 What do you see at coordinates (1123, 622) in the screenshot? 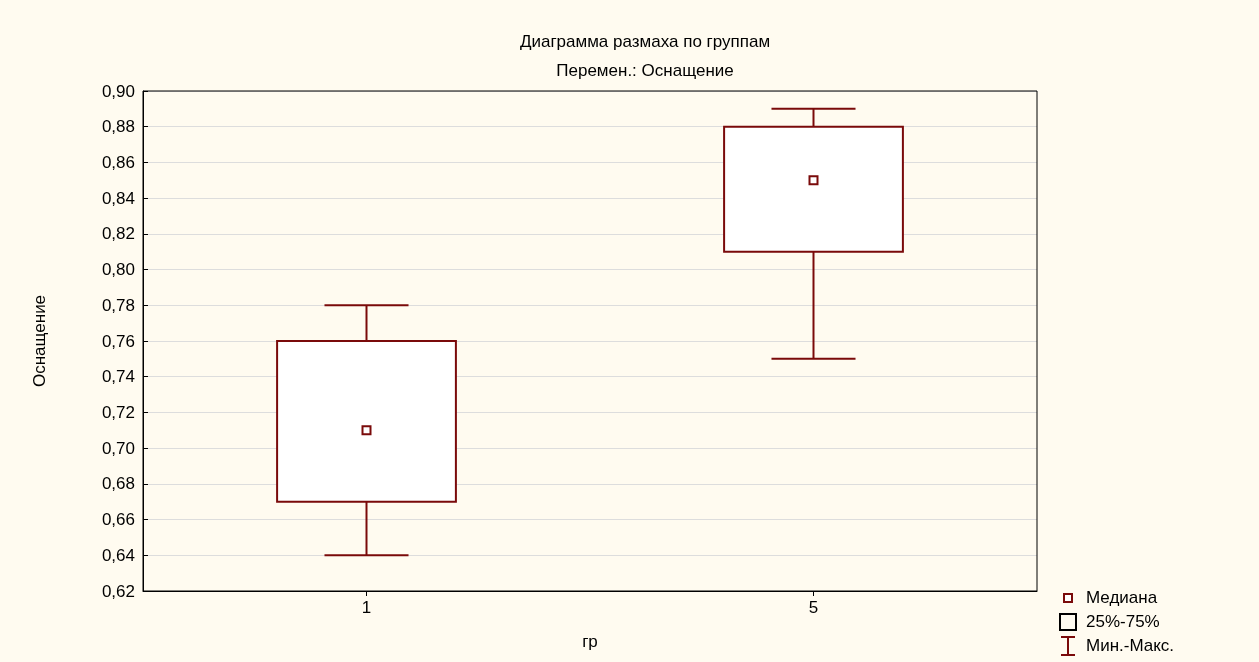
I see `text: 25%-75%` at bounding box center [1123, 622].